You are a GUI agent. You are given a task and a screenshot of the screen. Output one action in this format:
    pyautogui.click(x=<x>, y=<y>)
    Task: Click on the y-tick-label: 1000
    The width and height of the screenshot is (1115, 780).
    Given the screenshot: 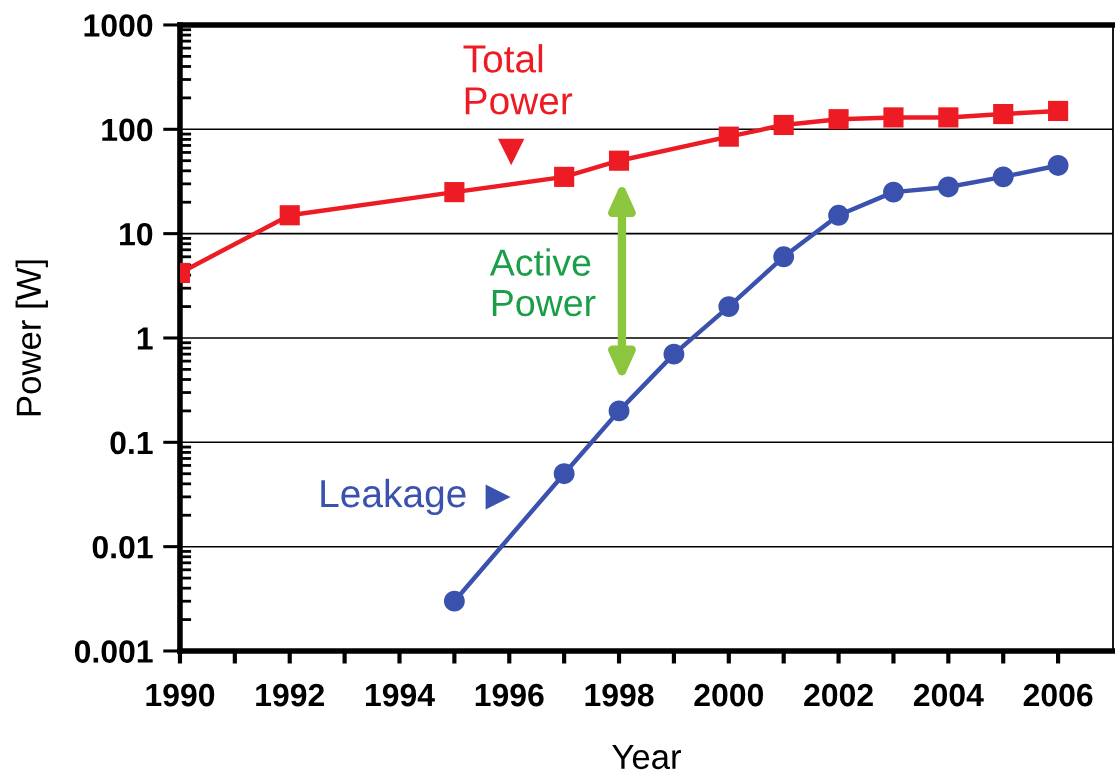 What is the action you would take?
    pyautogui.click(x=118, y=25)
    